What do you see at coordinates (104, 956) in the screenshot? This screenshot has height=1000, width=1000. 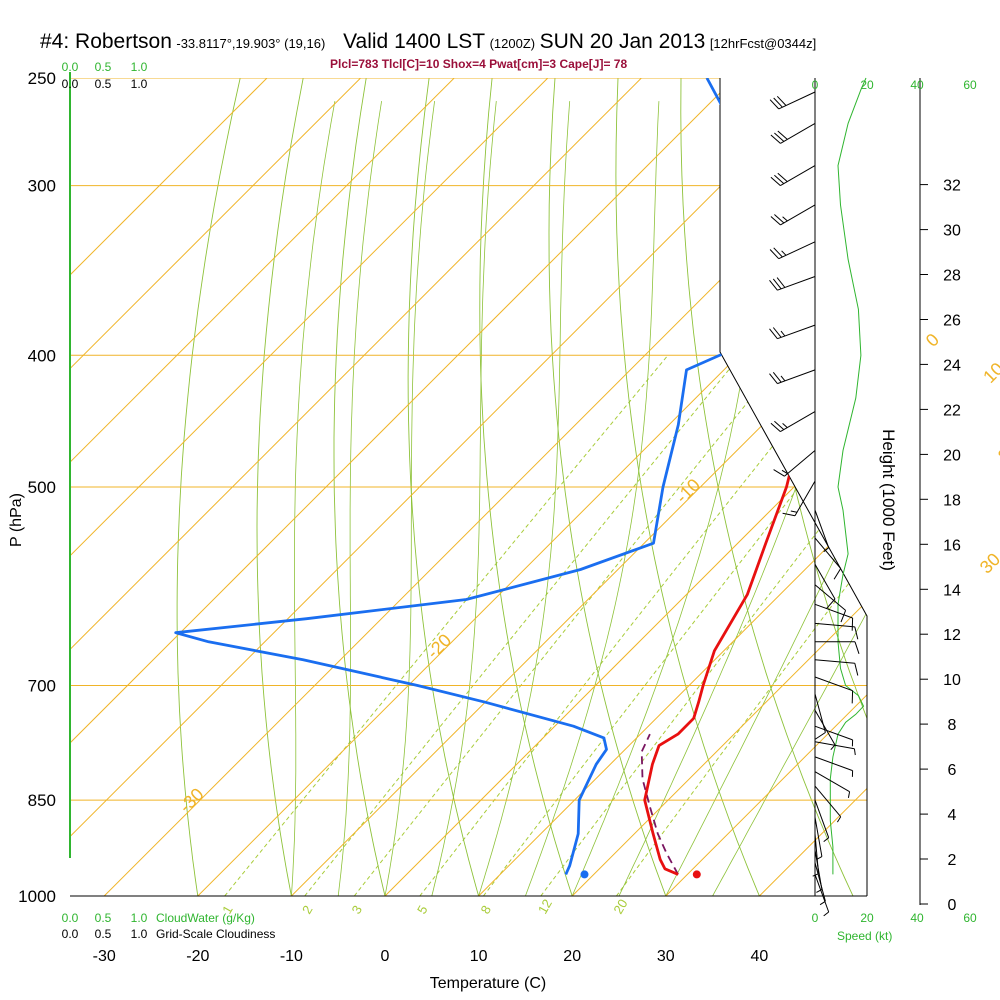 I see `x-tick-label: -30` at bounding box center [104, 956].